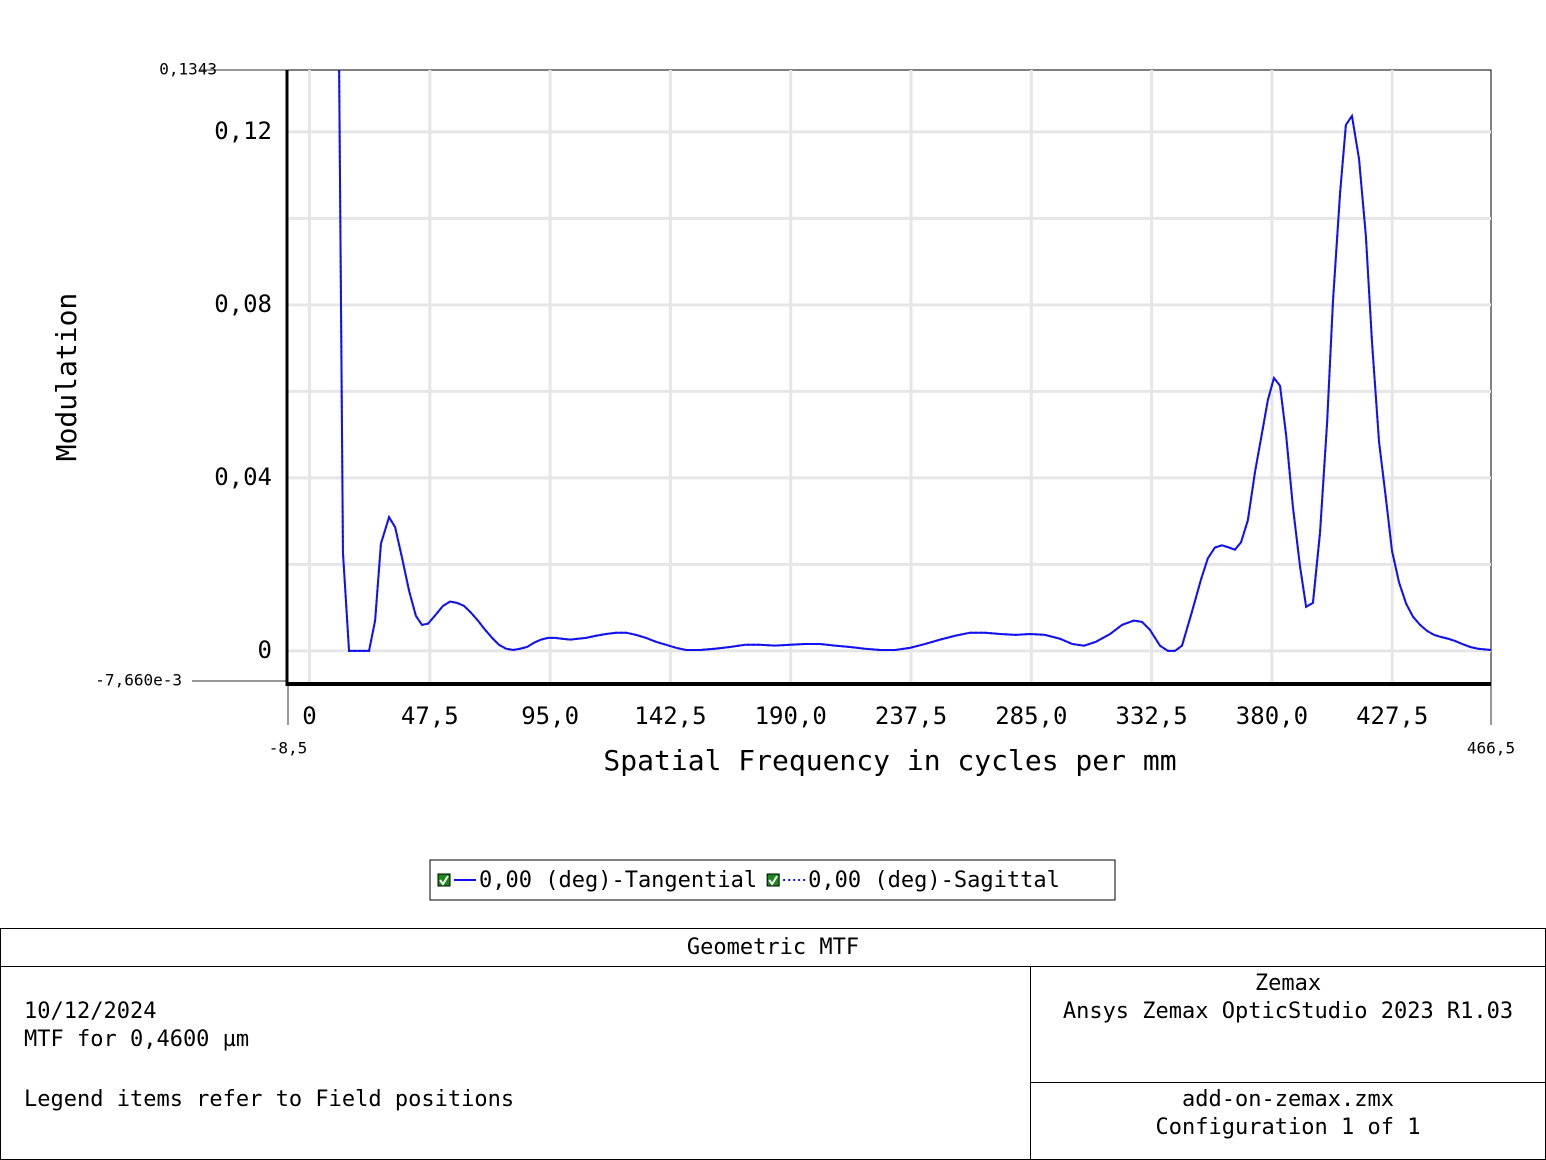 The height and width of the screenshot is (1160, 1546). Describe the element at coordinates (1288, 1099) in the screenshot. I see `footer-text: add-on-zemax.zmx` at that location.